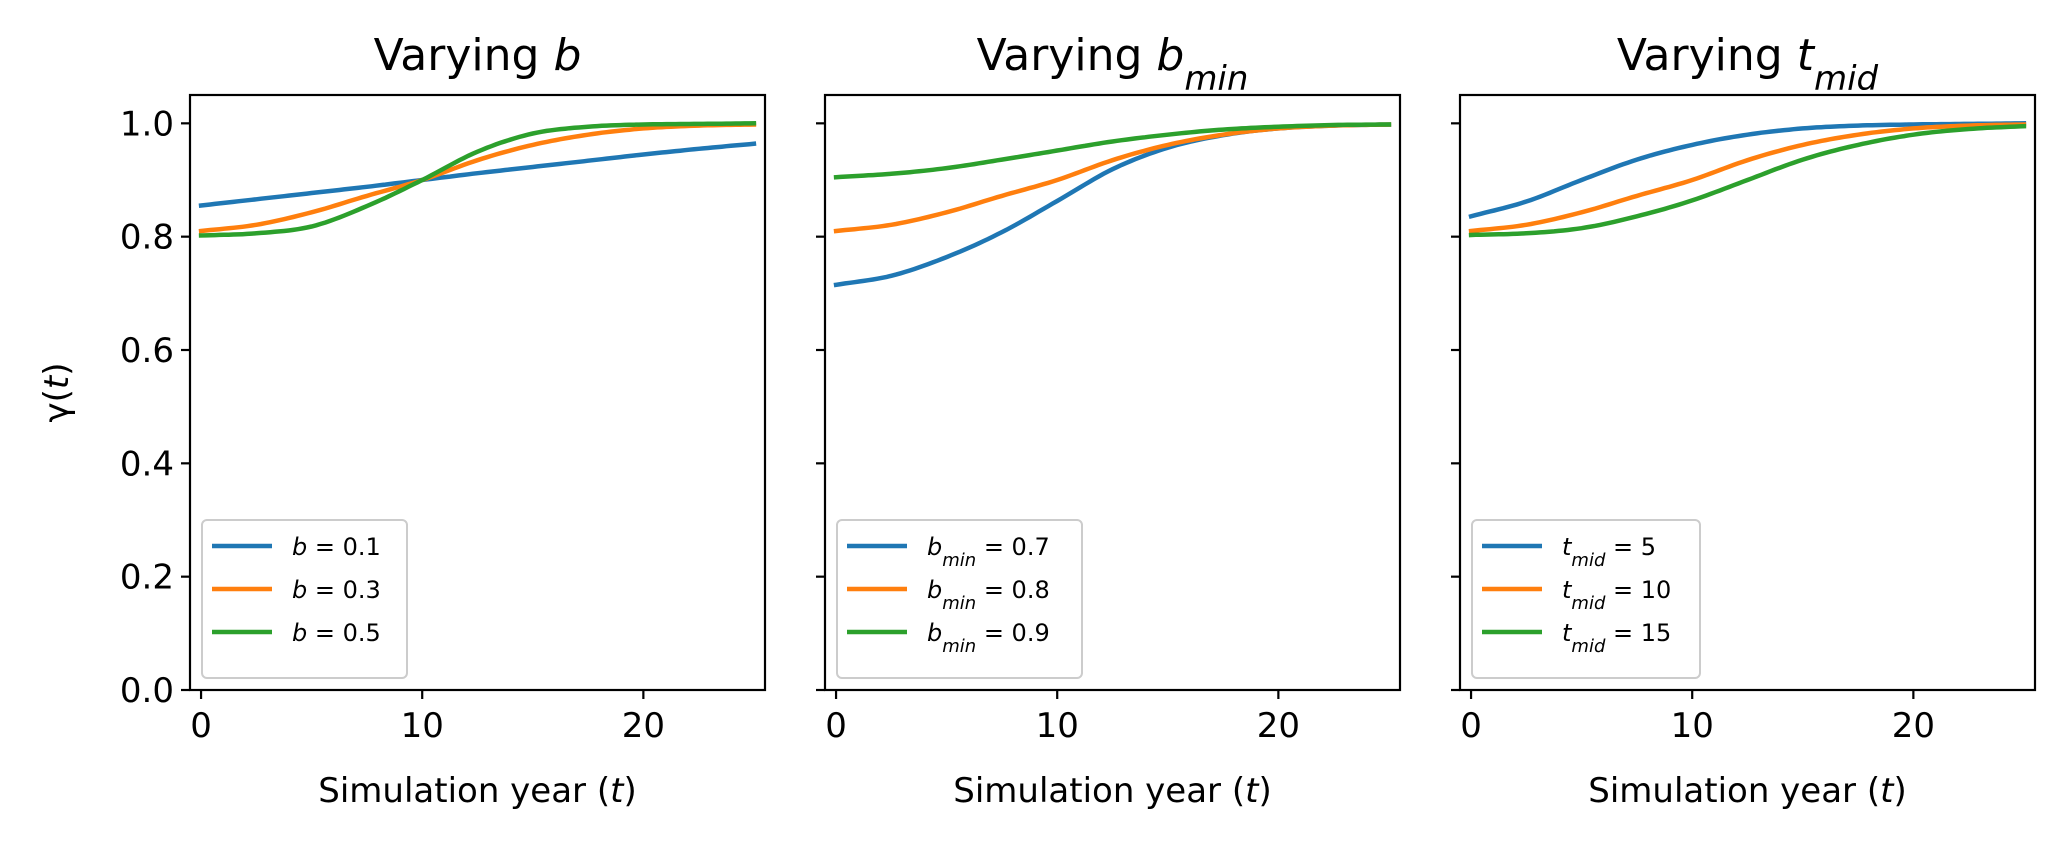  What do you see at coordinates (336, 547) in the screenshot?
I see `legend-entry: b = 0.1` at bounding box center [336, 547].